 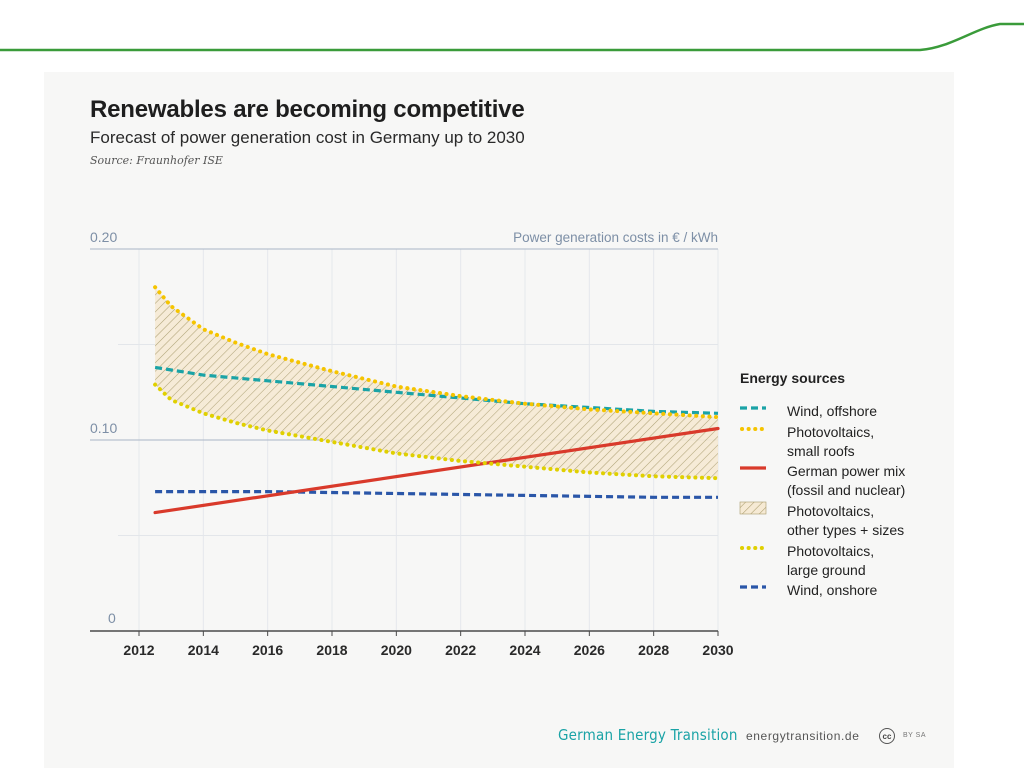 What do you see at coordinates (460, 650) in the screenshot?
I see `x-tick-label: 2022` at bounding box center [460, 650].